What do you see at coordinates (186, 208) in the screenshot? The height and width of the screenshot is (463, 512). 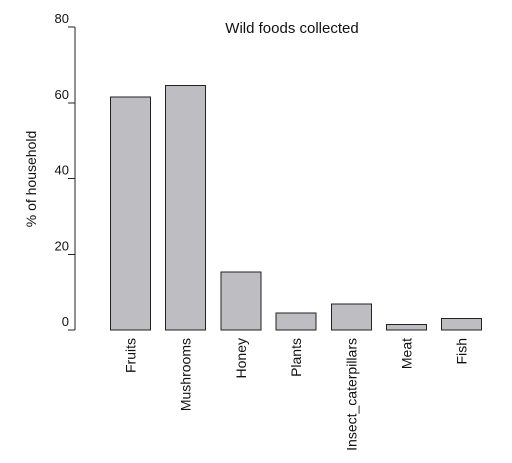 I see `bar-mushrooms` at bounding box center [186, 208].